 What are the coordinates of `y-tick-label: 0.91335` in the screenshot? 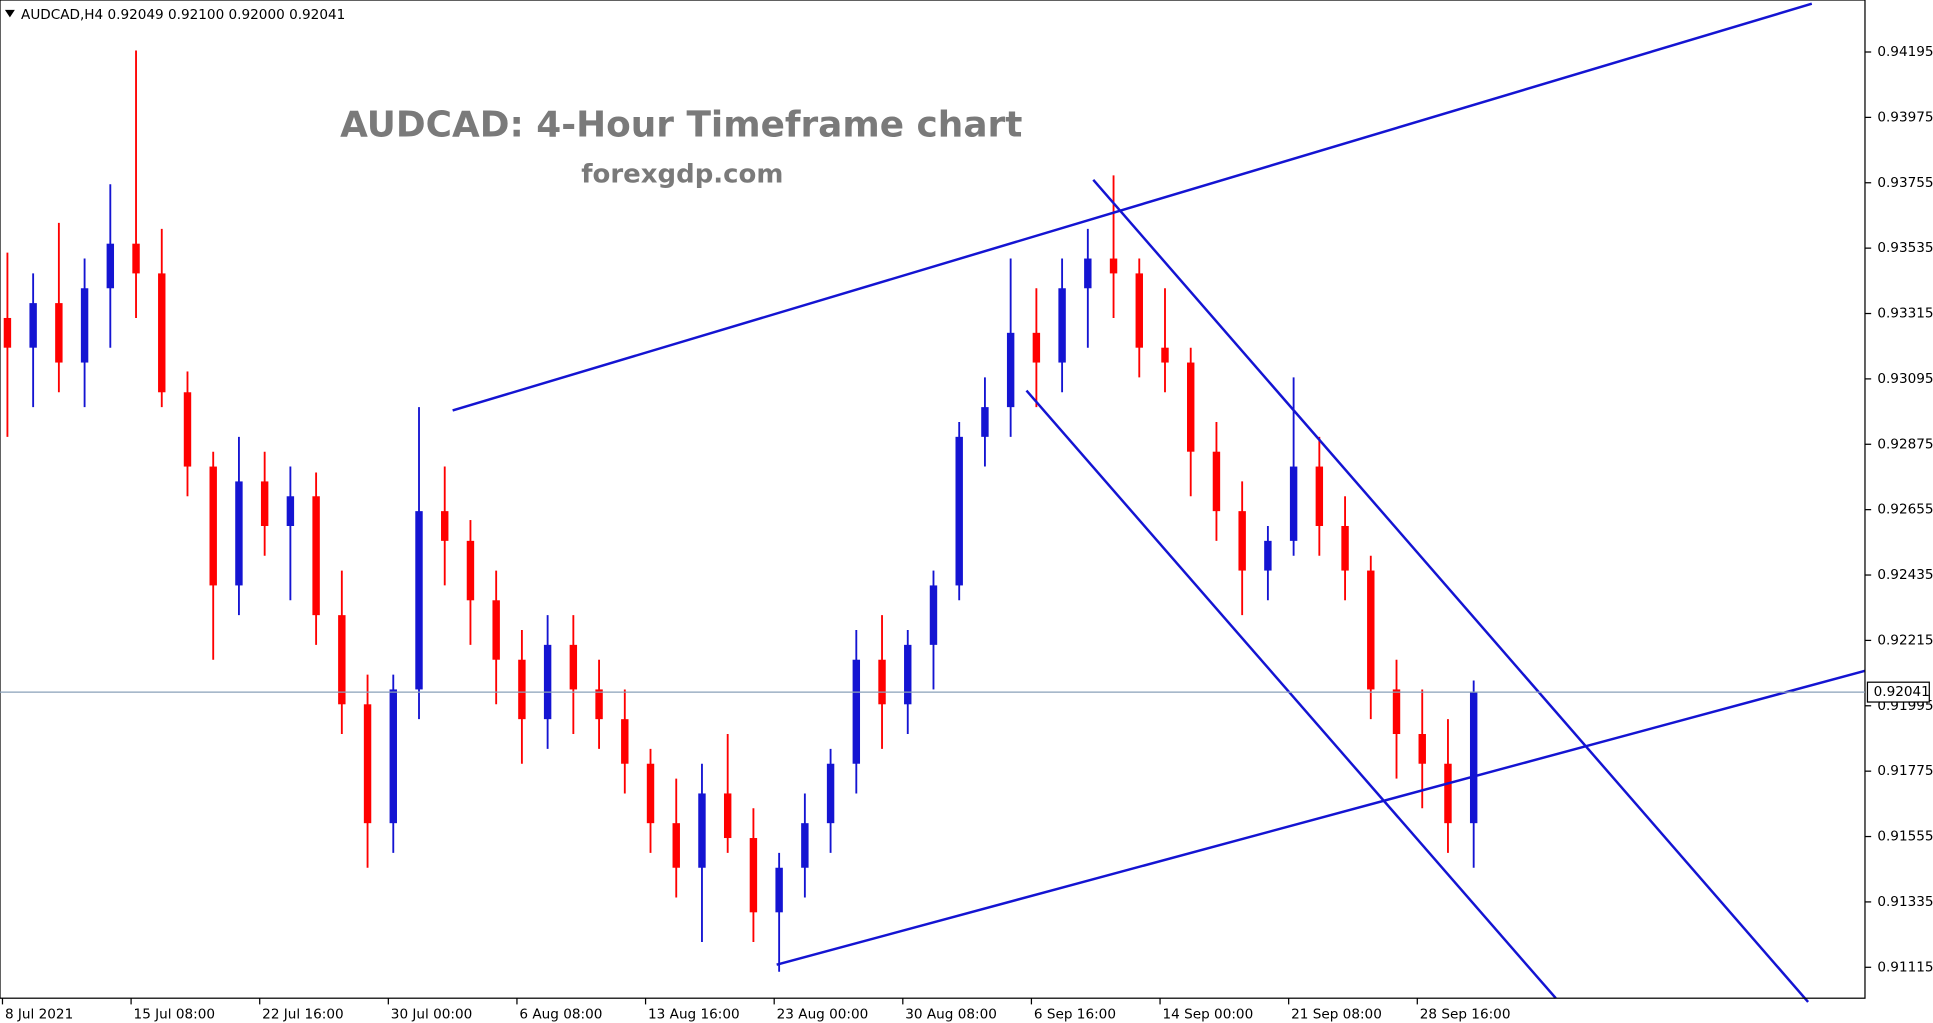 It's located at (1905, 902).